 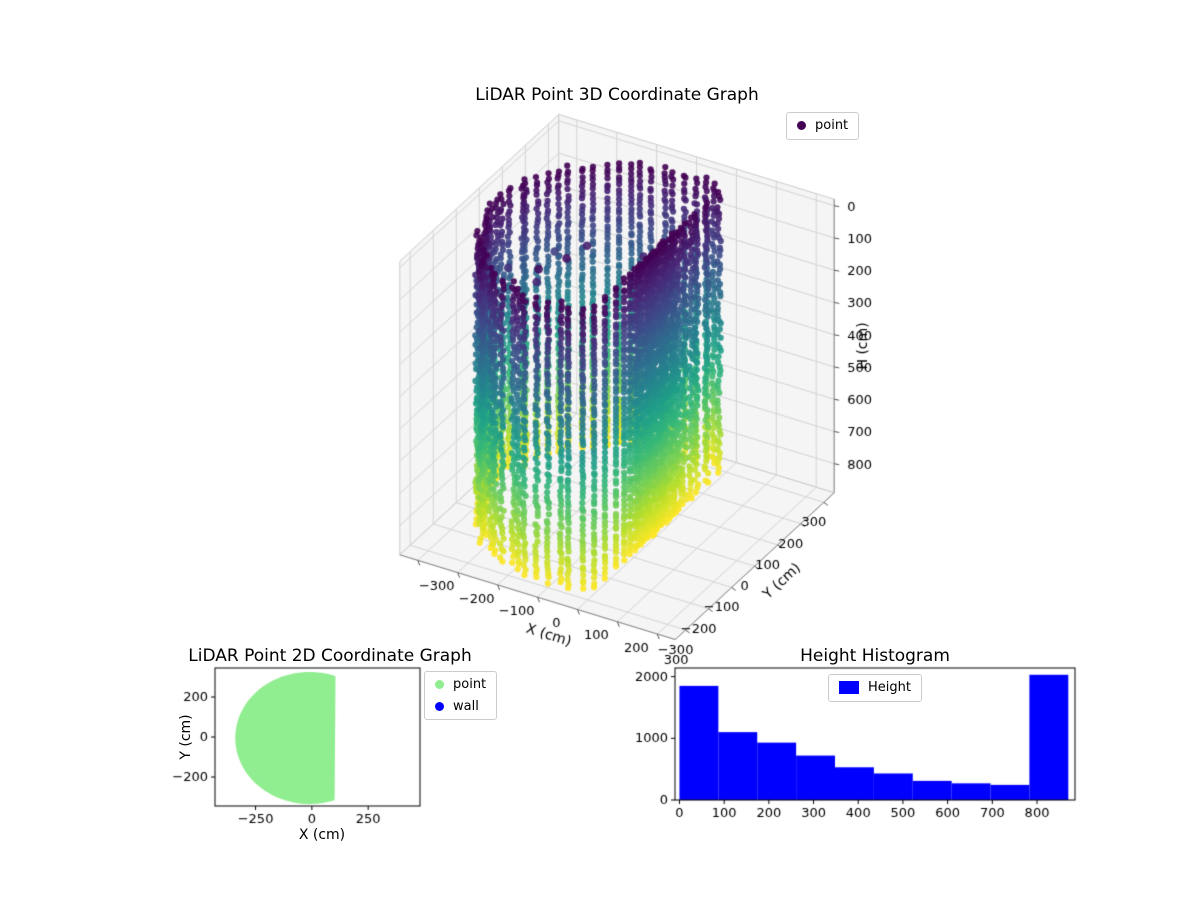 I want to click on histogram-legend-entry-height: Height, so click(x=875, y=688).